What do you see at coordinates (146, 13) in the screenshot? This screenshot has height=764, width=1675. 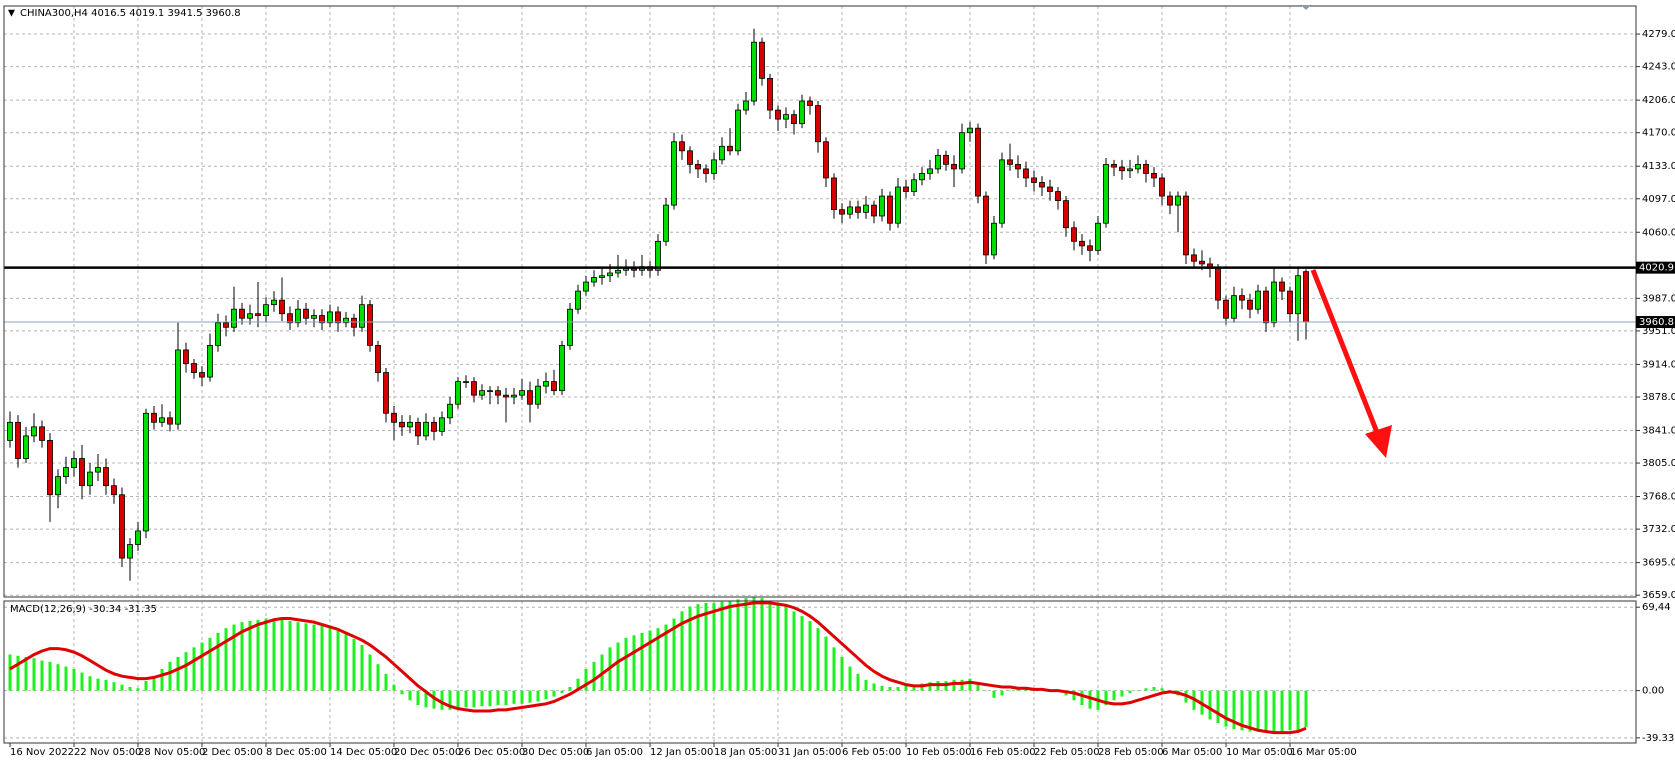 I see `header-high: 4019.1` at bounding box center [146, 13].